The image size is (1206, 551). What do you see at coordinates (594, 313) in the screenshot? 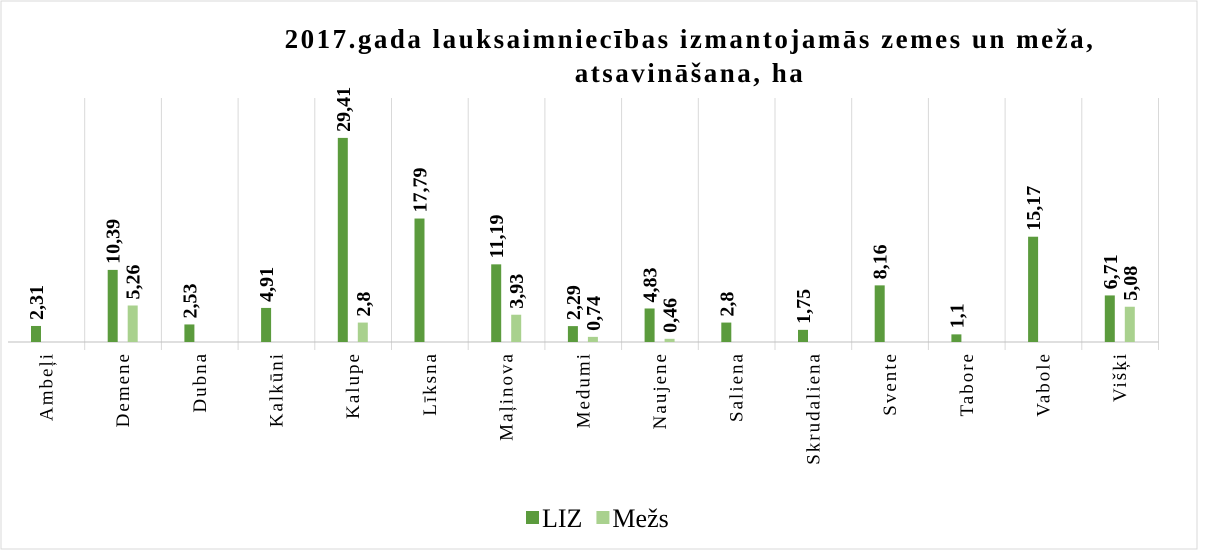
I see `data-label: 0,74` at bounding box center [594, 313].